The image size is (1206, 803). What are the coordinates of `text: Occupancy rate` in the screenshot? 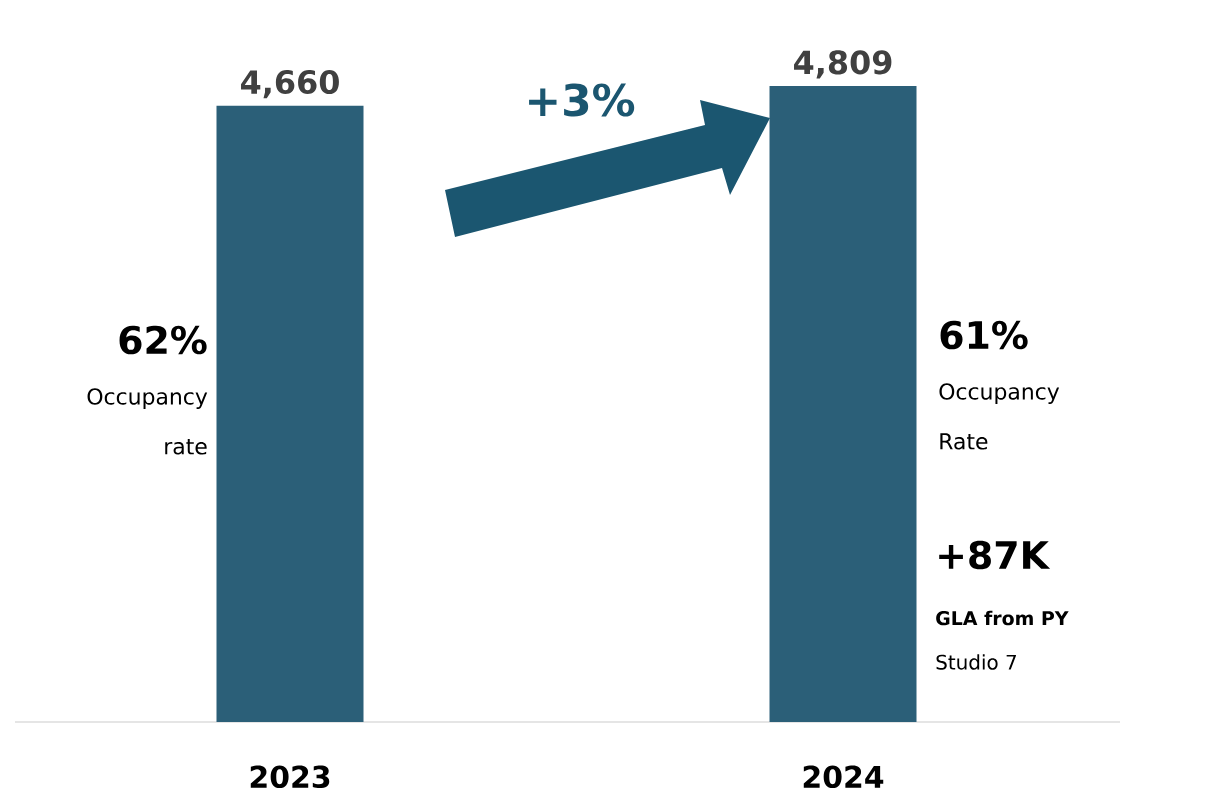 It's located at (147, 421).